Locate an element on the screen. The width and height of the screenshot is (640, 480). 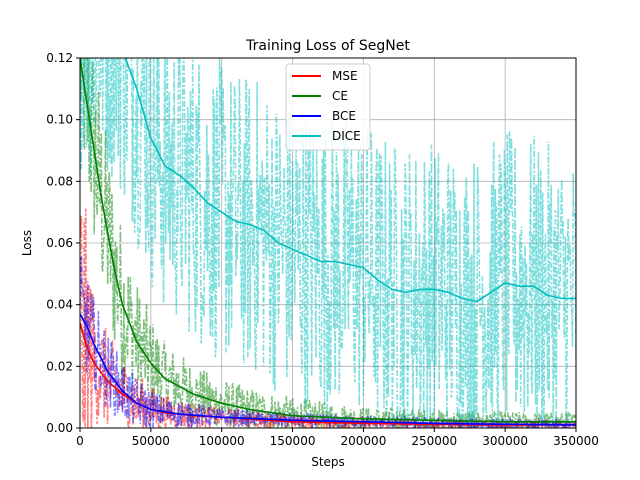
y-tick-label: 0.02 is located at coordinates (59, 366).